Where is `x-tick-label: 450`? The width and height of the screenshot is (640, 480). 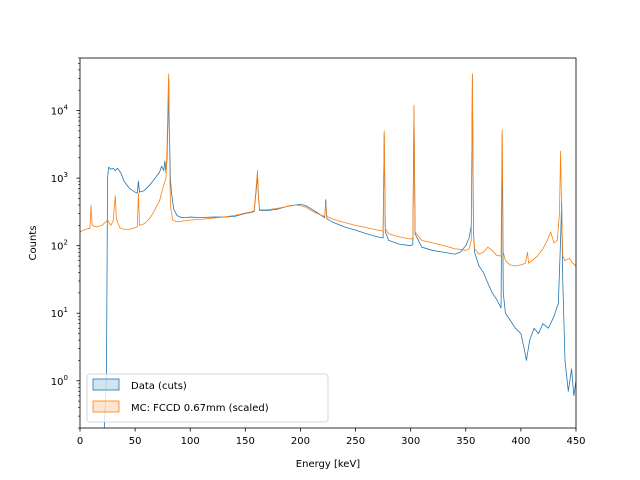
x-tick-label: 450 is located at coordinates (575, 441).